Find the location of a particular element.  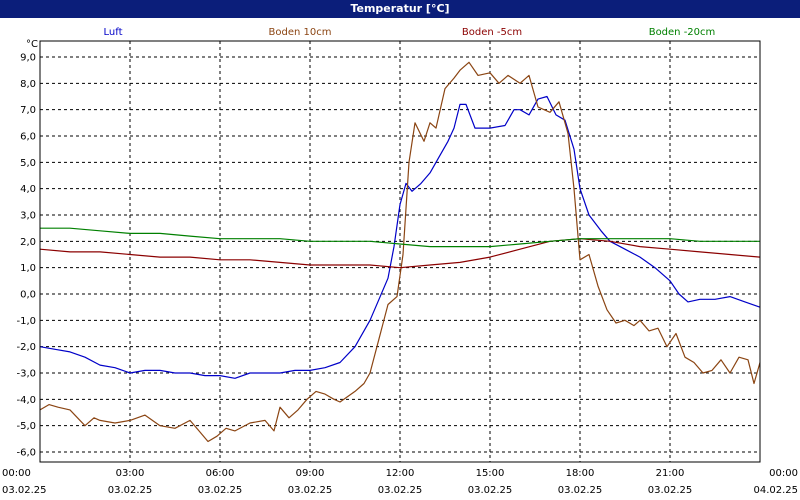

y-tick-label: -2,0 is located at coordinates (26, 347).